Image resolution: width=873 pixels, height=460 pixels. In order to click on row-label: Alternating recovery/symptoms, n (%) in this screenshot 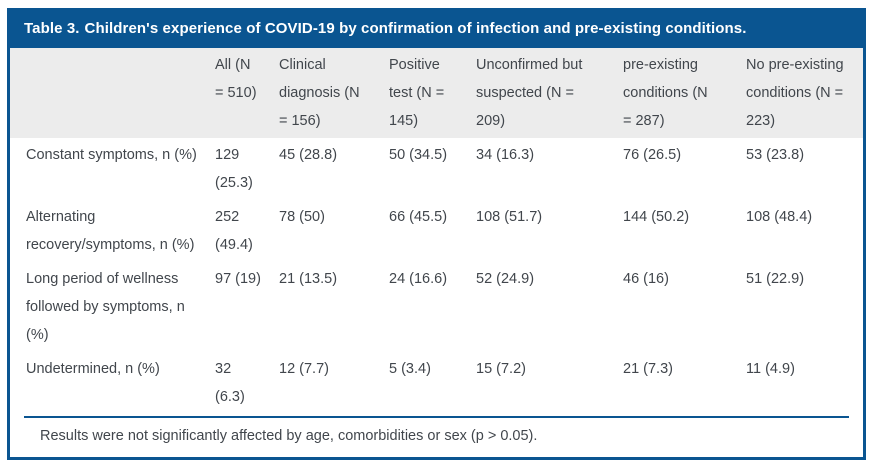, I will do `click(110, 231)`.